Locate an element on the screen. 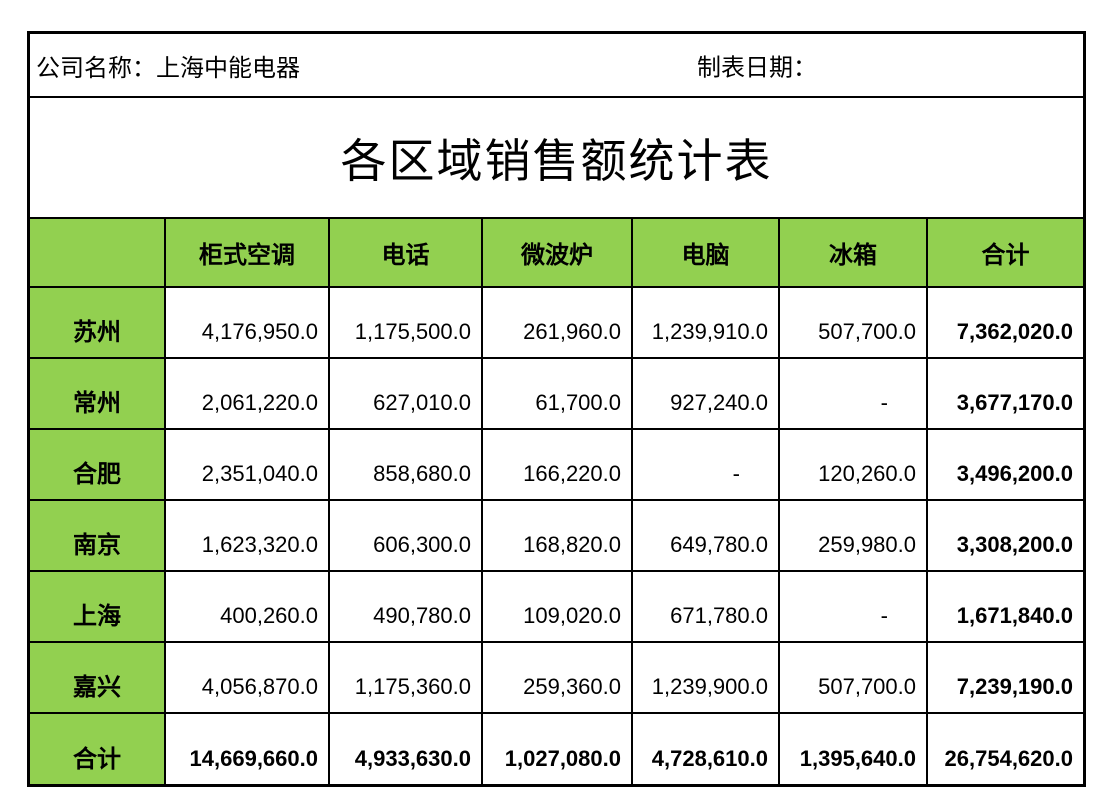  total-data-cell: 1,395,640.0 is located at coordinates (854, 749).